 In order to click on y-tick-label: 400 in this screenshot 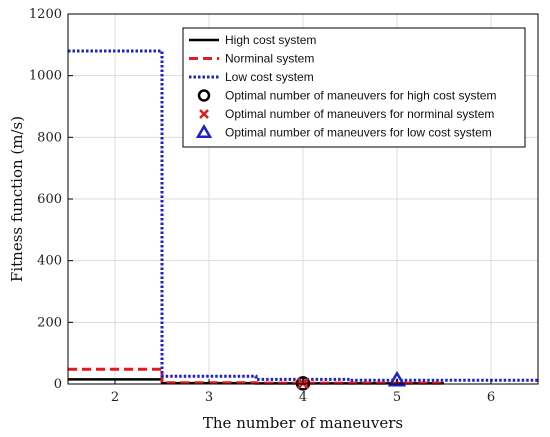, I will do `click(49, 261)`.